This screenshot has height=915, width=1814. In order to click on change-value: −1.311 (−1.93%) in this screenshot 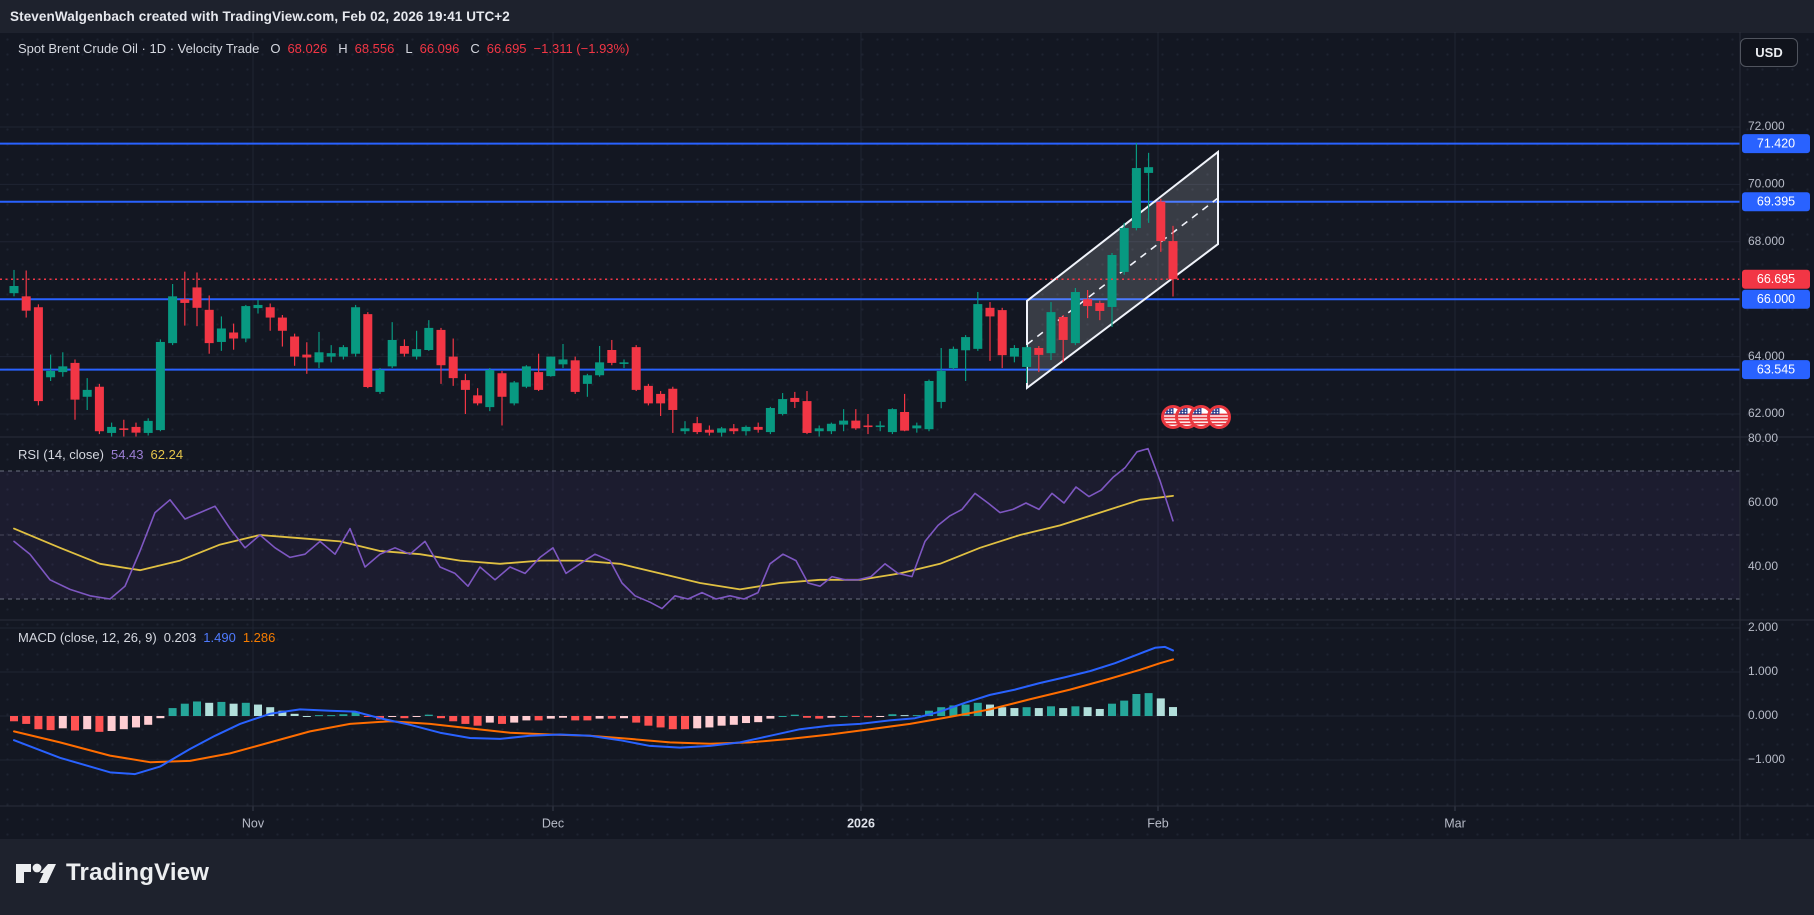, I will do `click(581, 48)`.